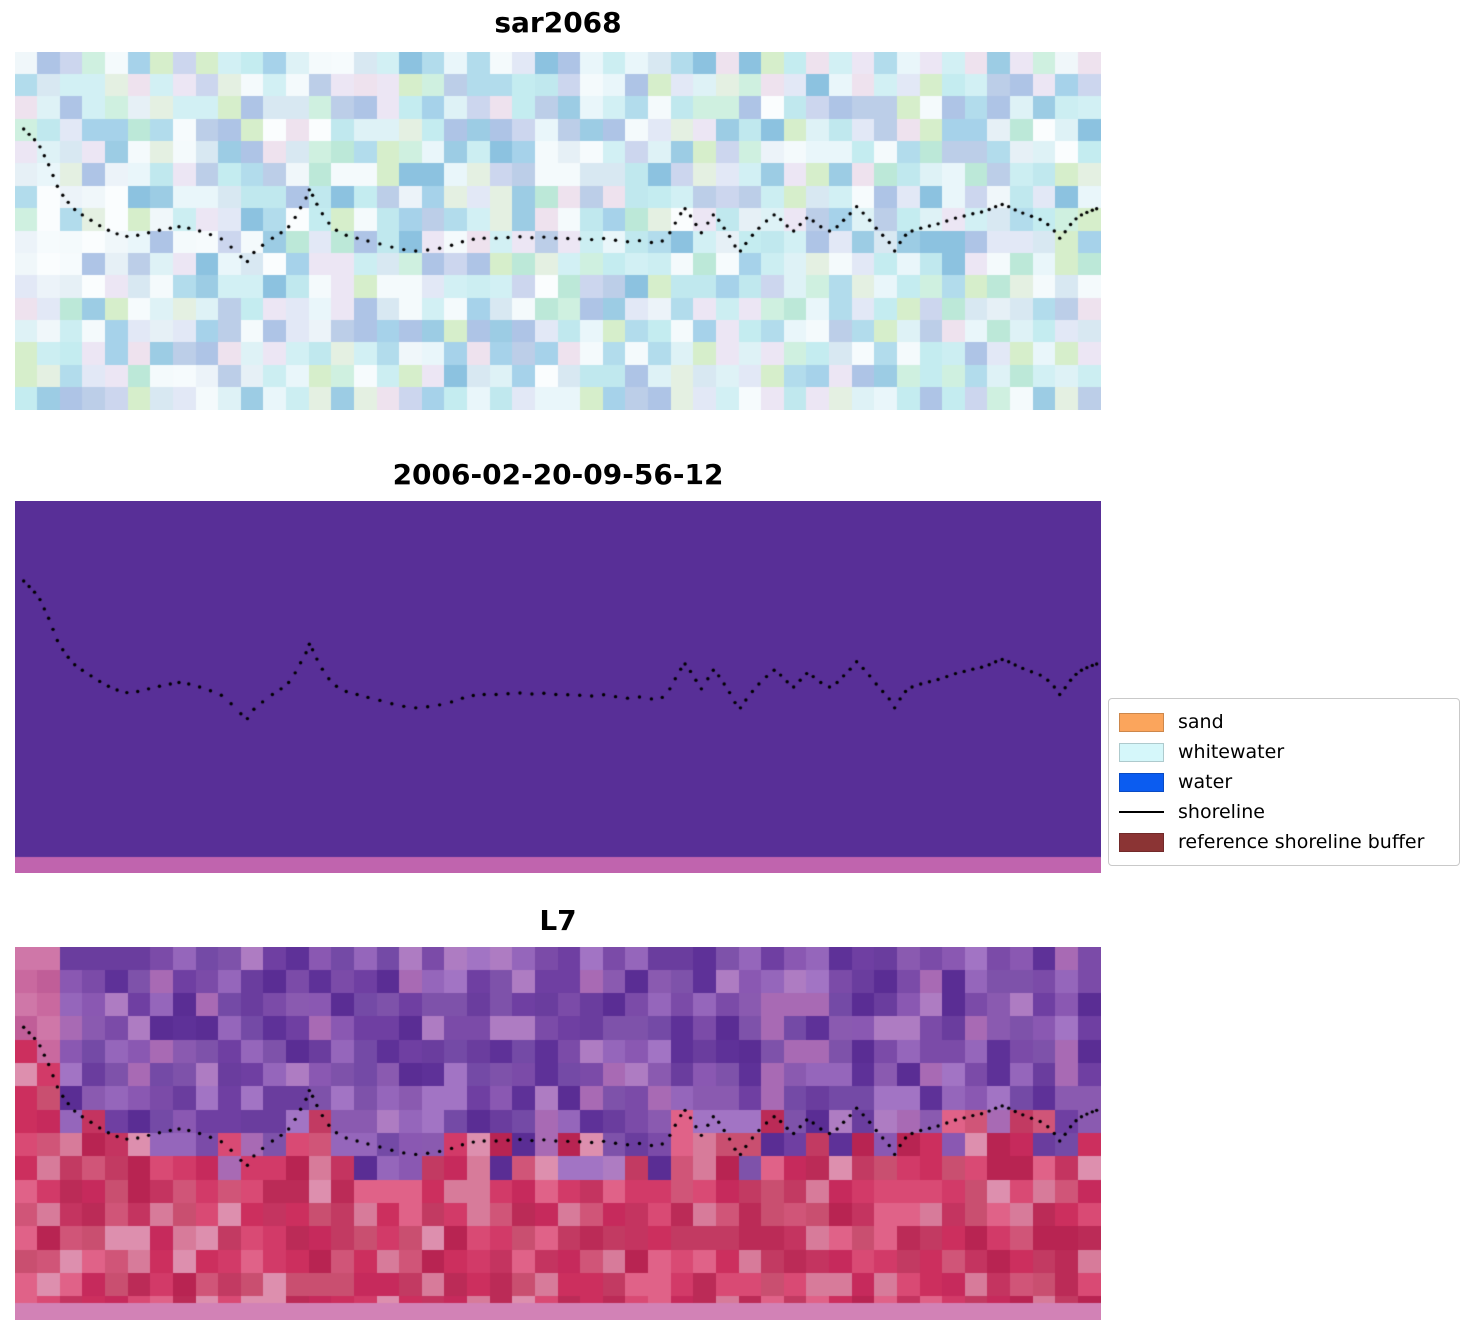 The image size is (1472, 1337). Describe the element at coordinates (1284, 812) in the screenshot. I see `legend-item-shoreline: shoreline` at that location.